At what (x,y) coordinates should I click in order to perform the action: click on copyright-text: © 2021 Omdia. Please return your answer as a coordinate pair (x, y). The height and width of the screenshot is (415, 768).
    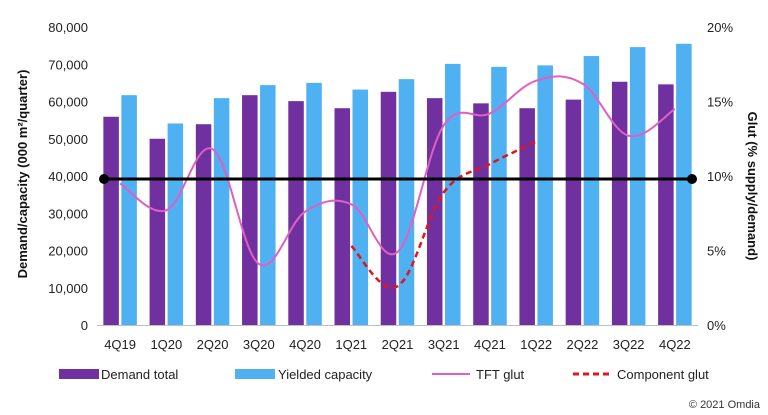
    Looking at the image, I should click on (725, 405).